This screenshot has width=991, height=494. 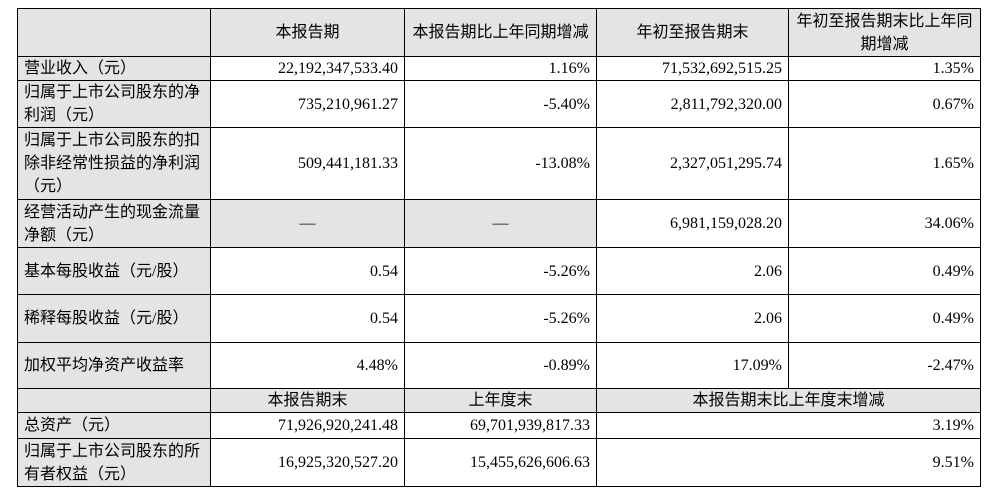 I want to click on header-cell: 上年度末, so click(x=500, y=400).